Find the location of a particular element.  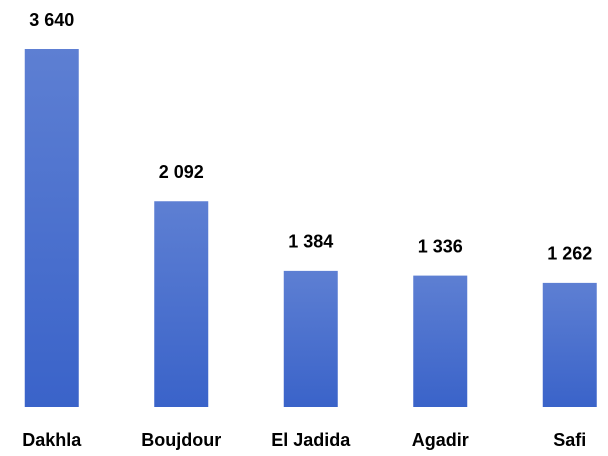

x-tick-label: Dakhla is located at coordinates (52, 440).